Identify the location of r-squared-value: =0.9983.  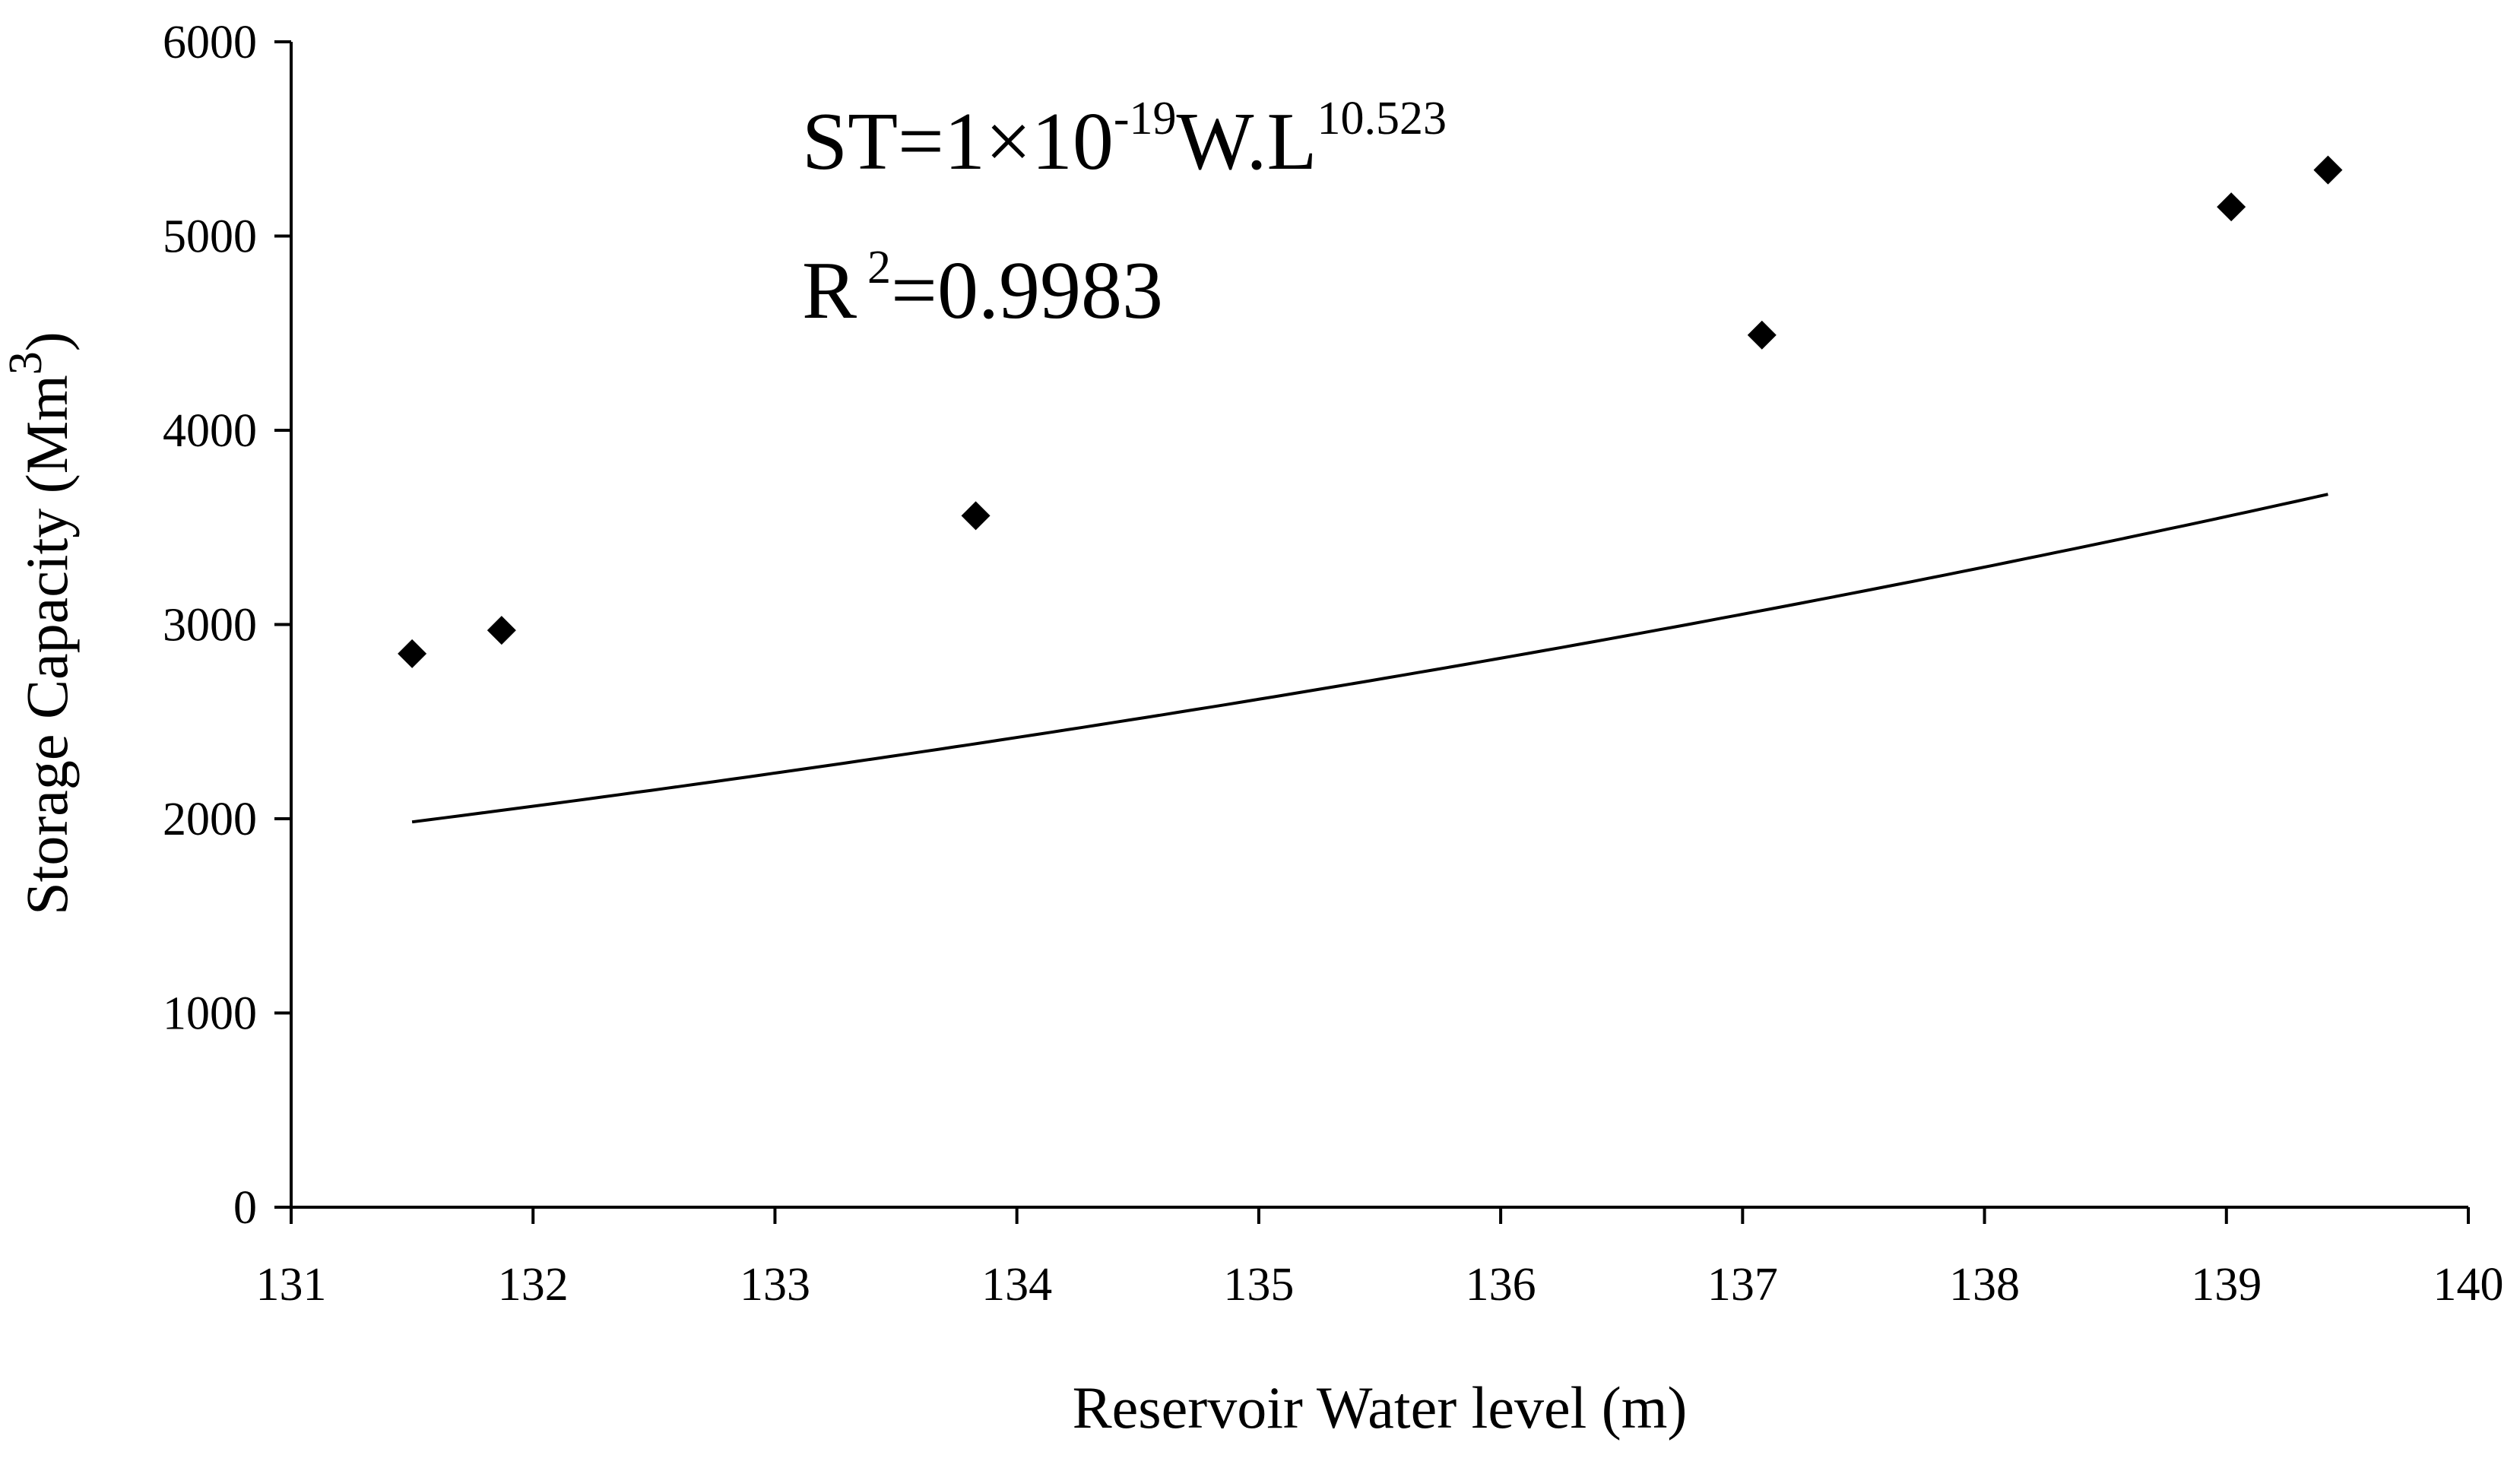
(1027, 291).